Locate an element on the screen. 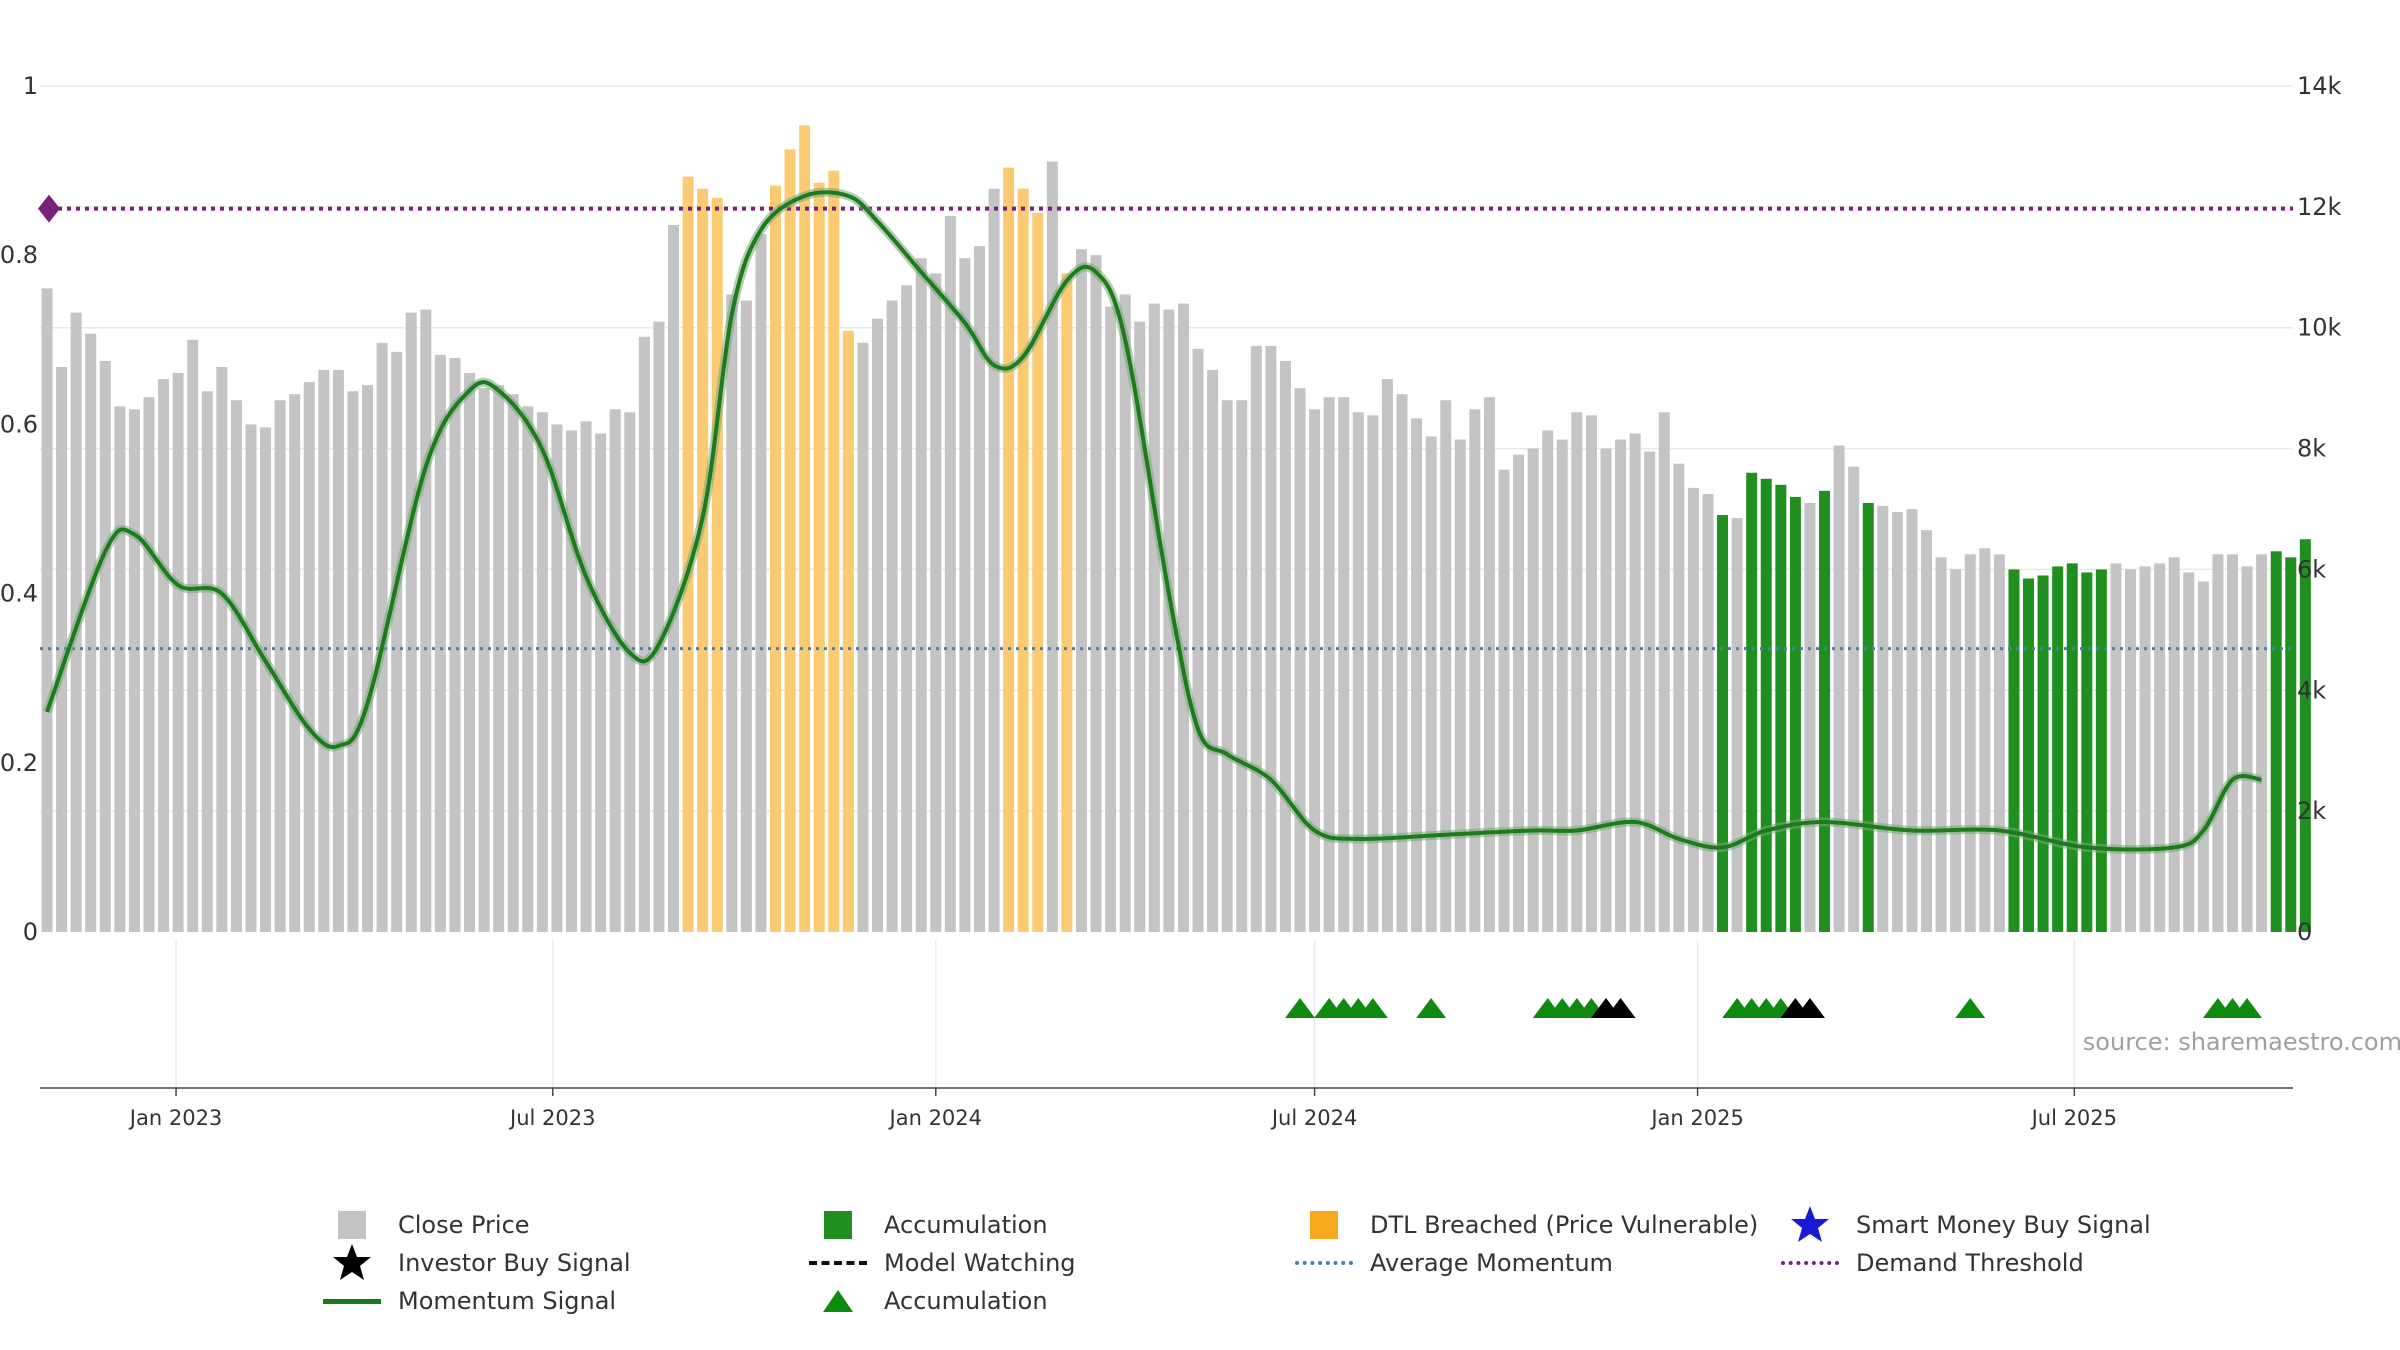  investor-buy-triangle is located at coordinates (1620, 1008).